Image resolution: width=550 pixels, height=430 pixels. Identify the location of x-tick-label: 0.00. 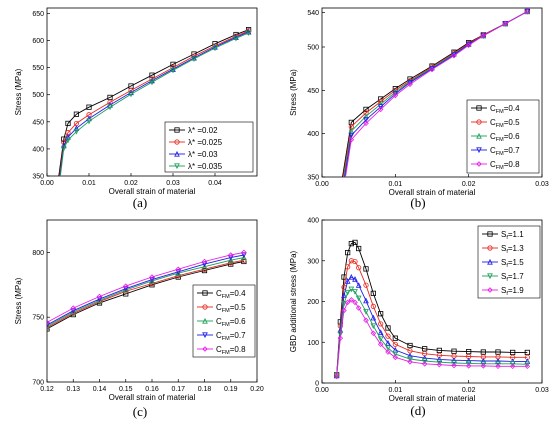
(322, 390).